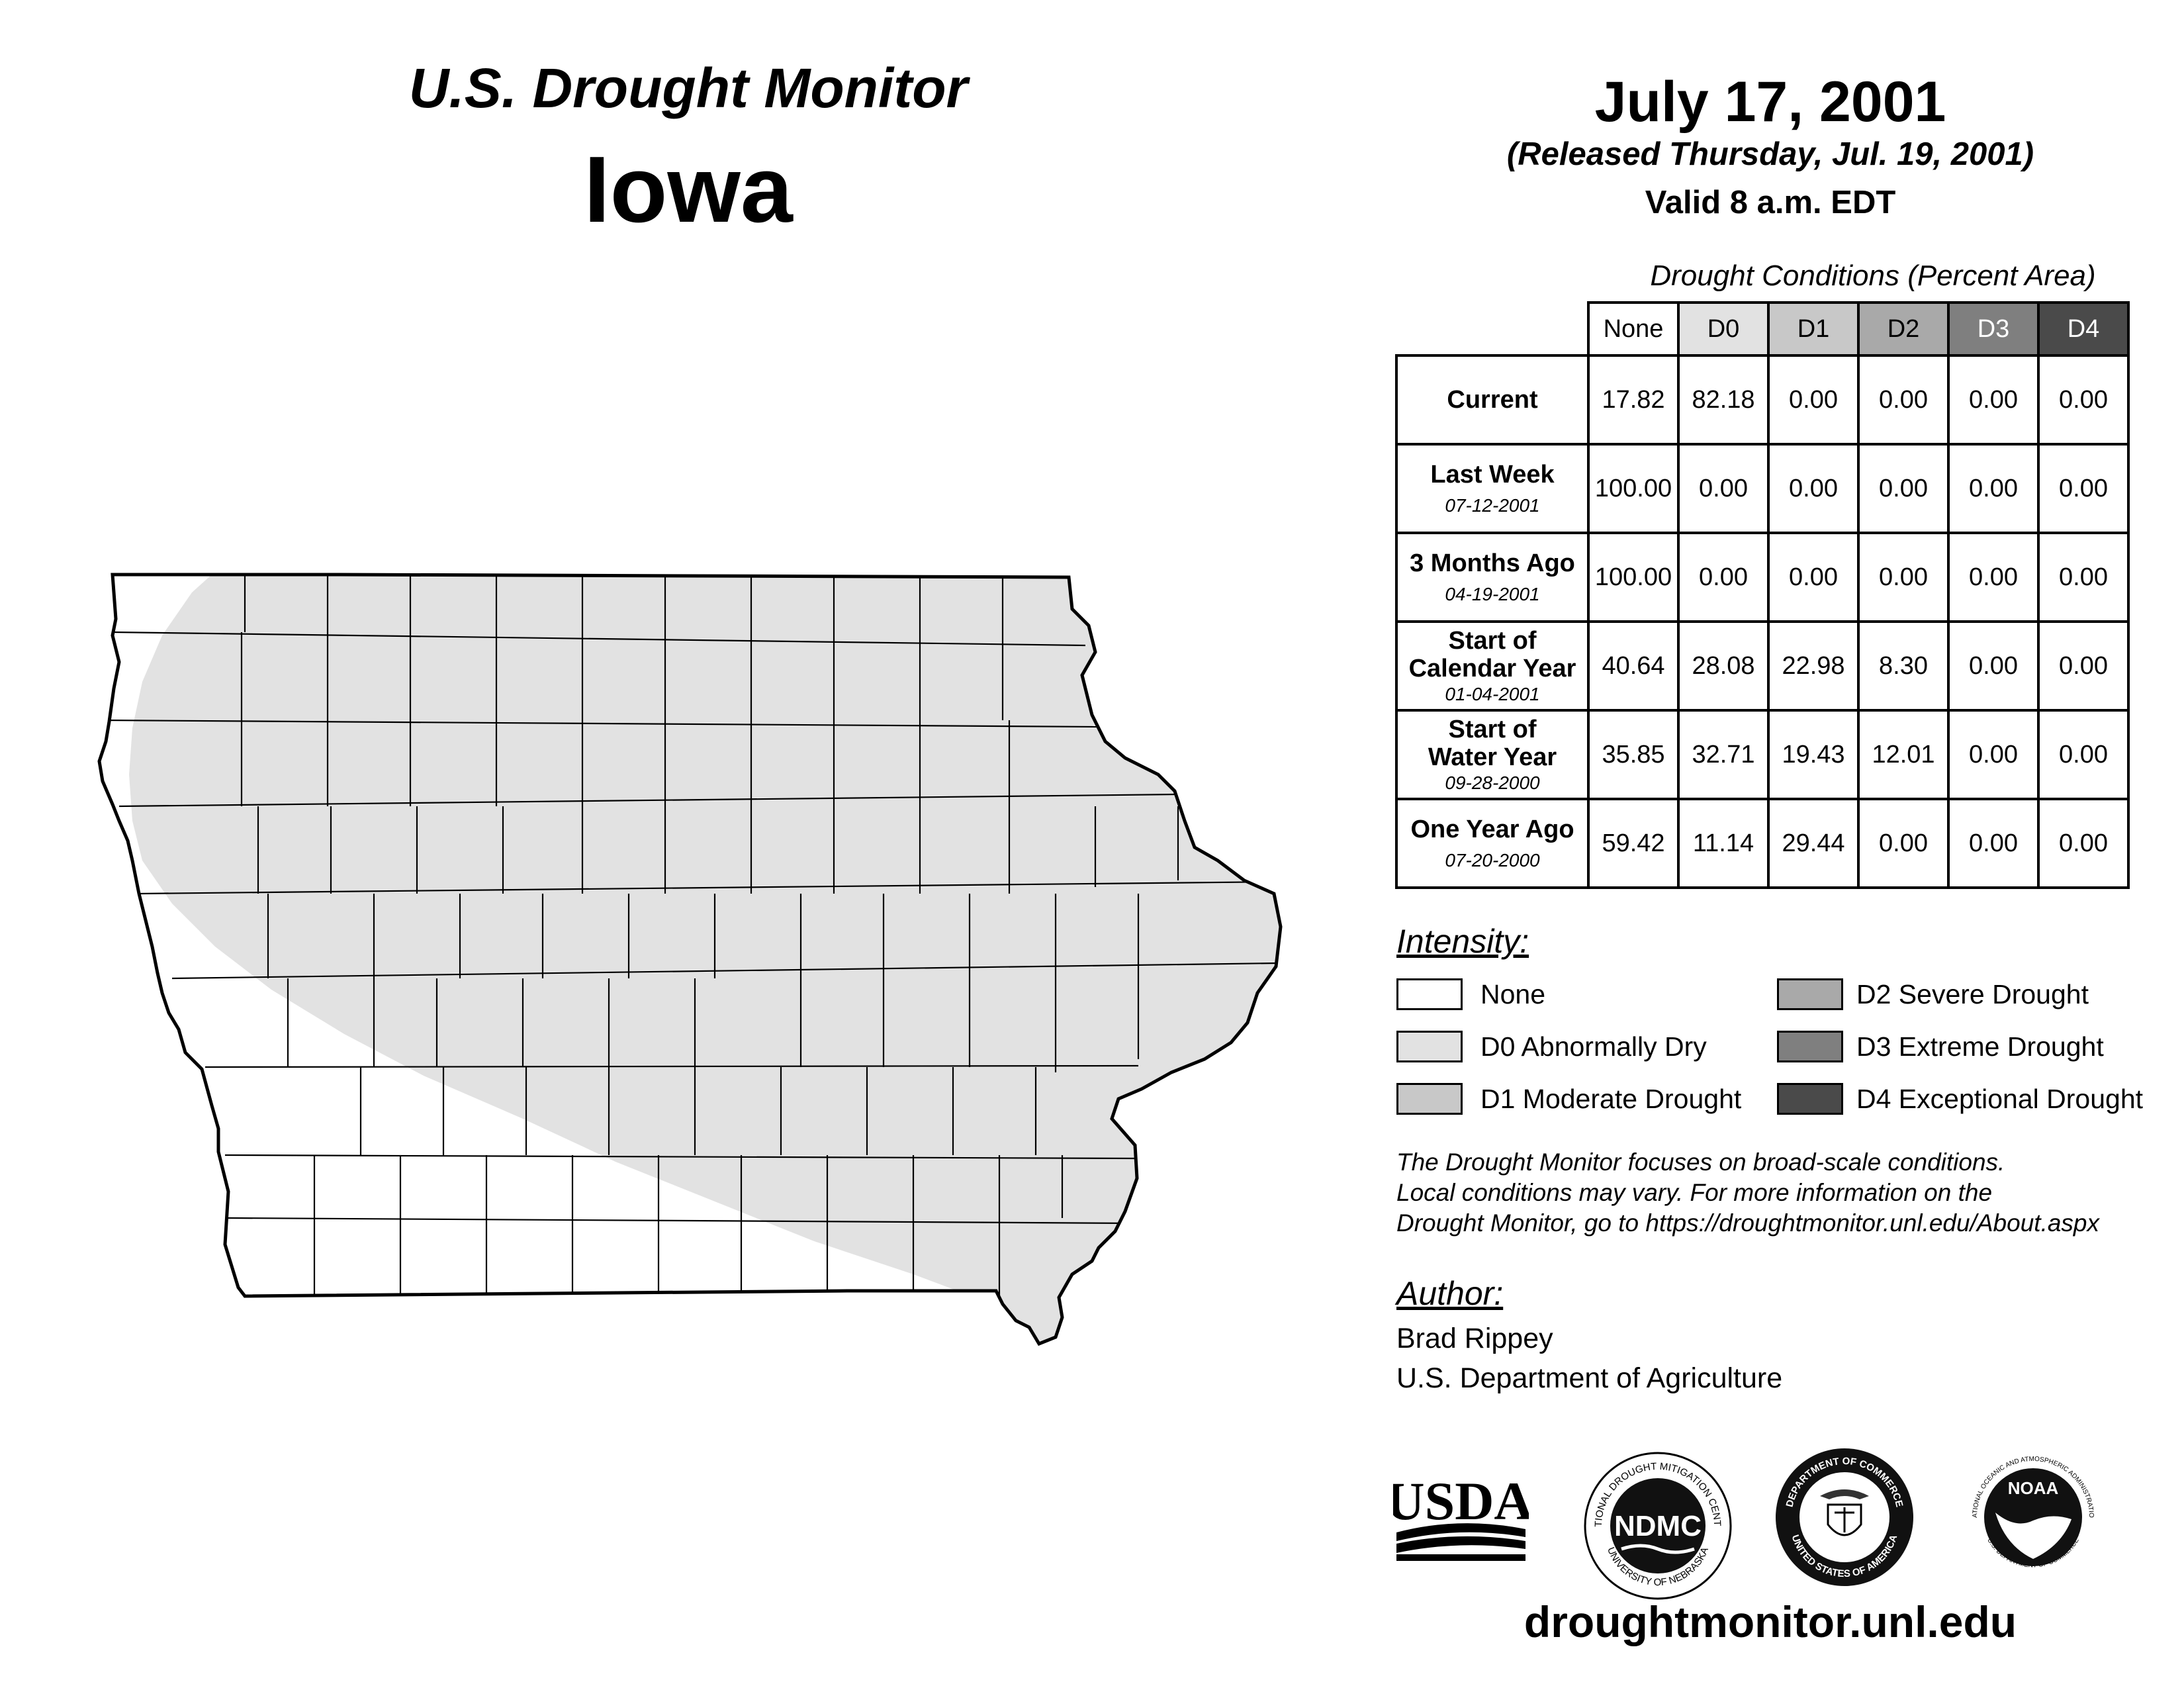 The width and height of the screenshot is (2184, 1688). Describe the element at coordinates (2000, 1099) in the screenshot. I see `legend-label-d4: D4 Exceptional Drought` at that location.